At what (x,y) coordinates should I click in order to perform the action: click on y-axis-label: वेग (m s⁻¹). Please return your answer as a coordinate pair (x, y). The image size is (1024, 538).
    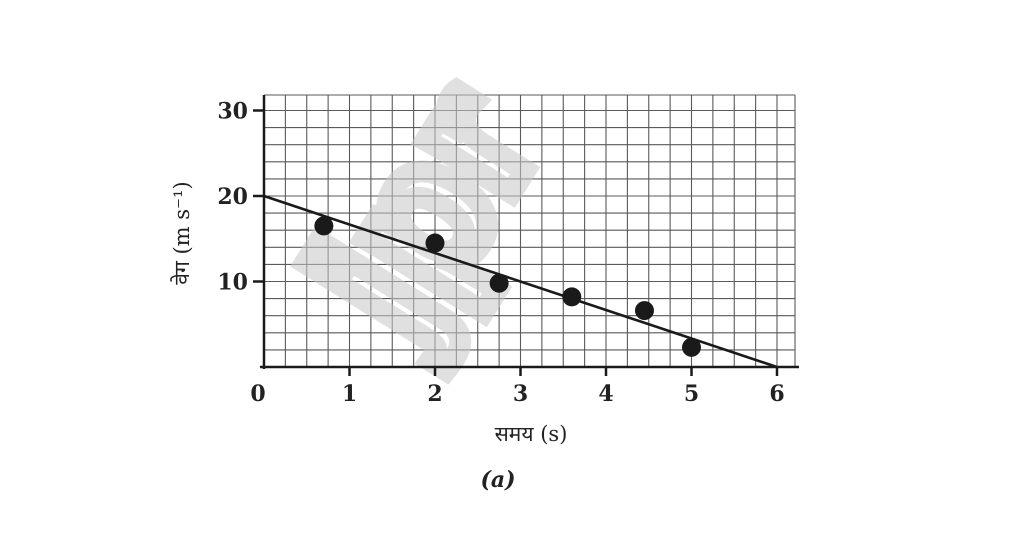
    Looking at the image, I should click on (182, 232).